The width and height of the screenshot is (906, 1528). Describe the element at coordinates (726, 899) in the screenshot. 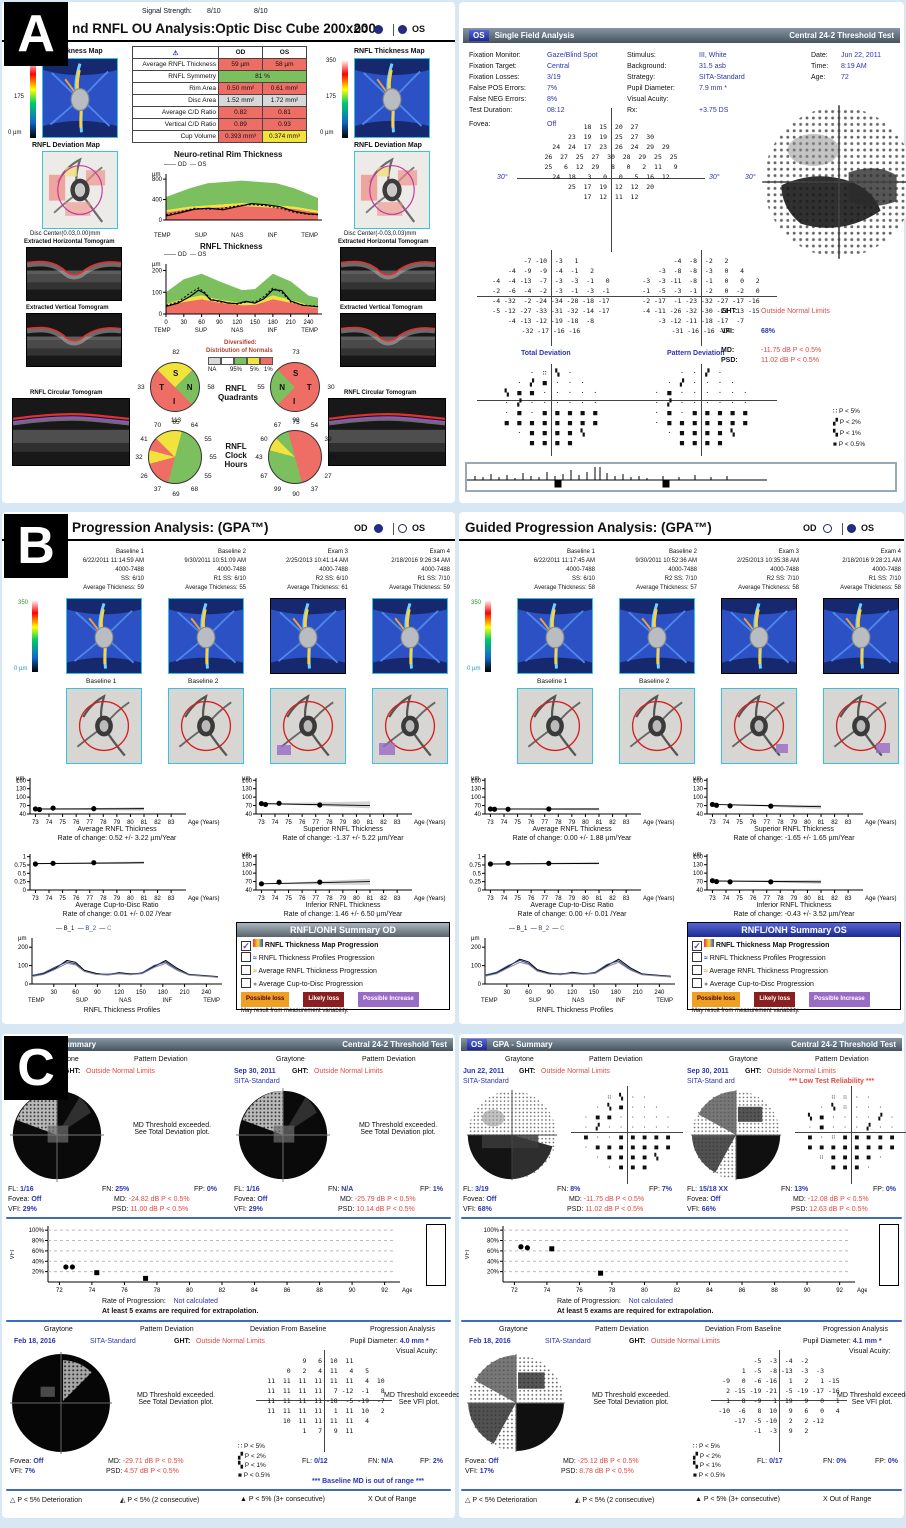

I see `svg-text: 74` at that location.